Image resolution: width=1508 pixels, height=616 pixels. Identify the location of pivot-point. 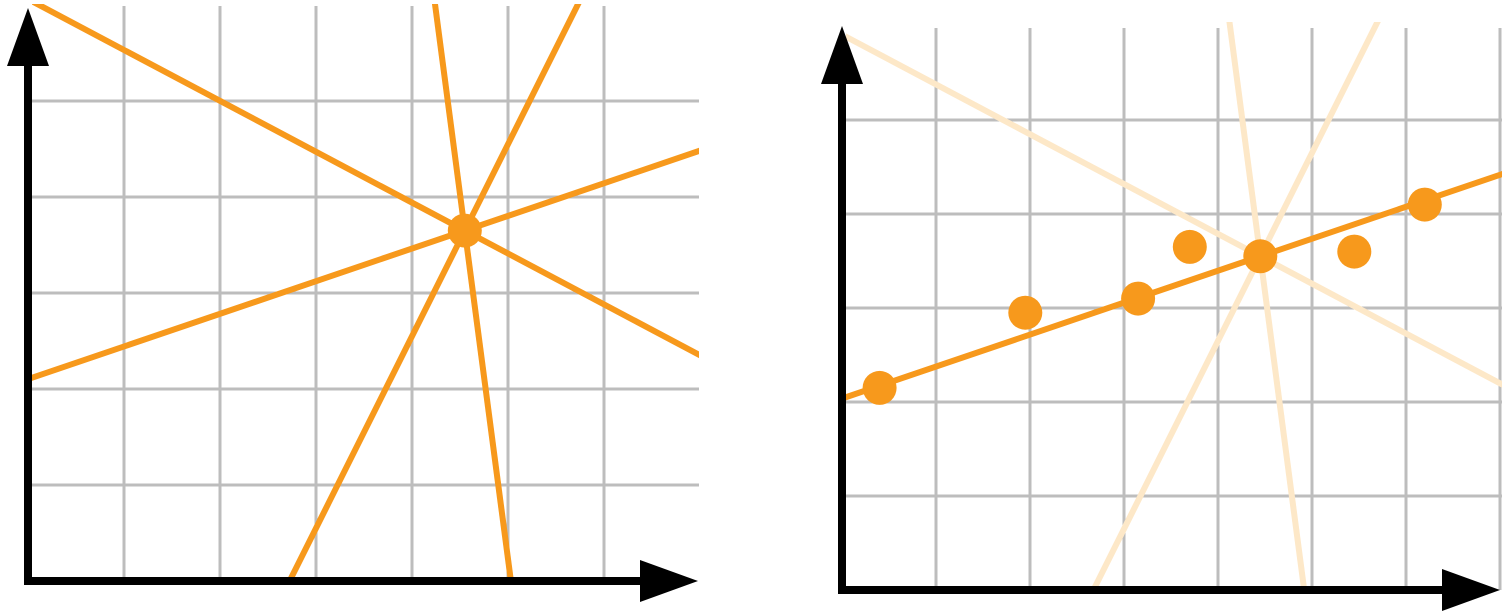
(464, 230).